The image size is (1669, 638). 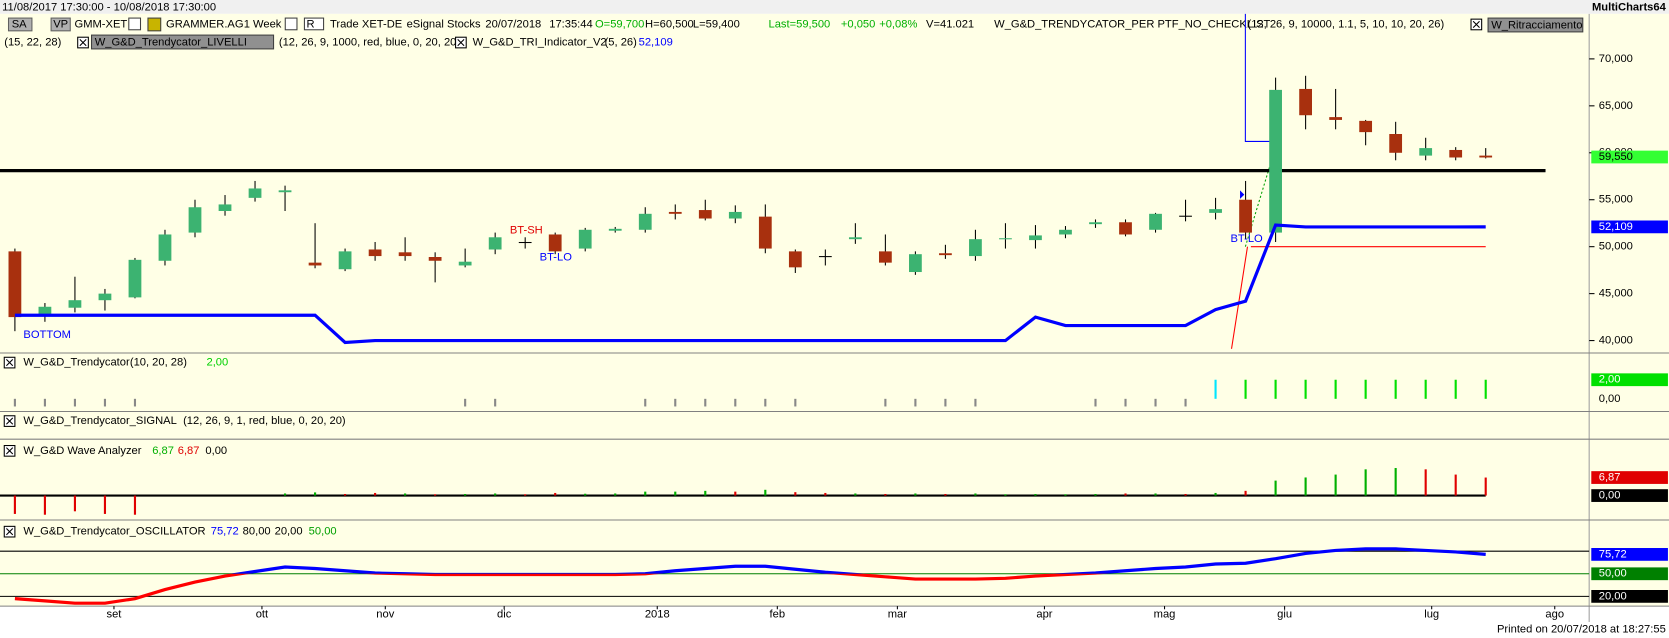 I want to click on high: H=60,500, so click(x=669, y=24).